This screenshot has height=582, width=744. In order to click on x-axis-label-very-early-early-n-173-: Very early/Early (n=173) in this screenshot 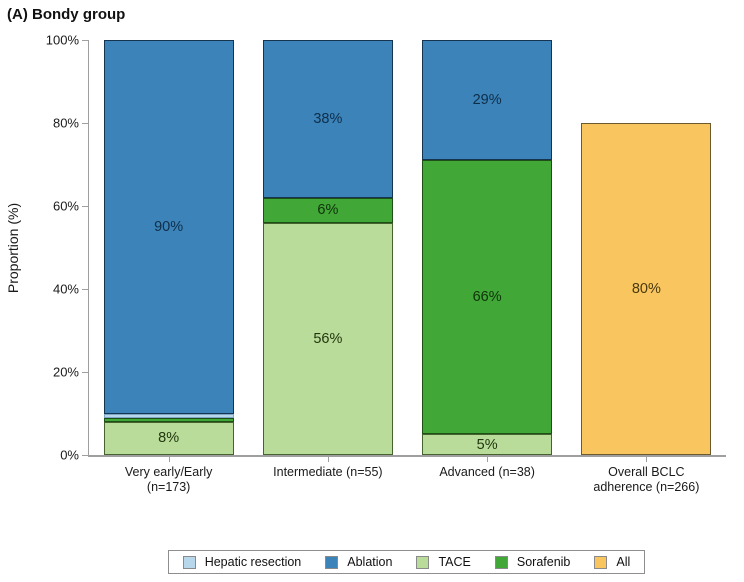, I will do `click(168, 480)`.